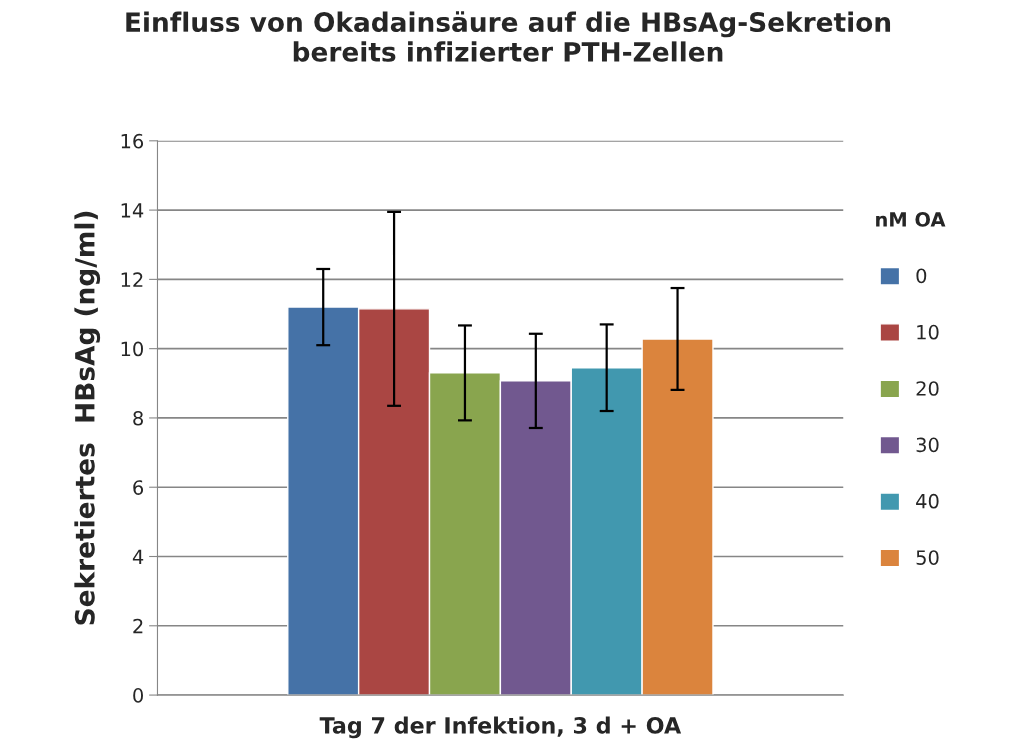  Describe the element at coordinates (138, 418) in the screenshot. I see `y-tick-label: 8` at that location.